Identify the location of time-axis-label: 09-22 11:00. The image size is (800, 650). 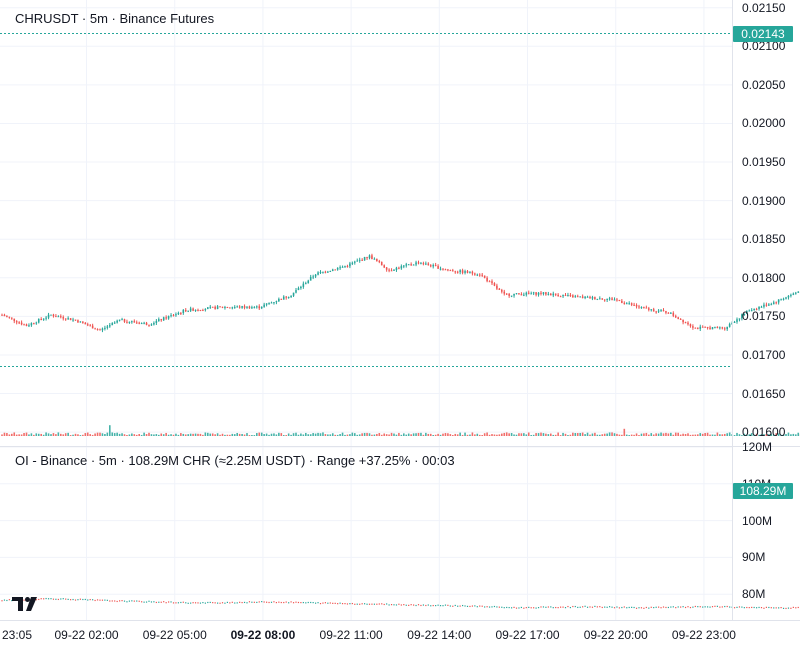
(351, 635).